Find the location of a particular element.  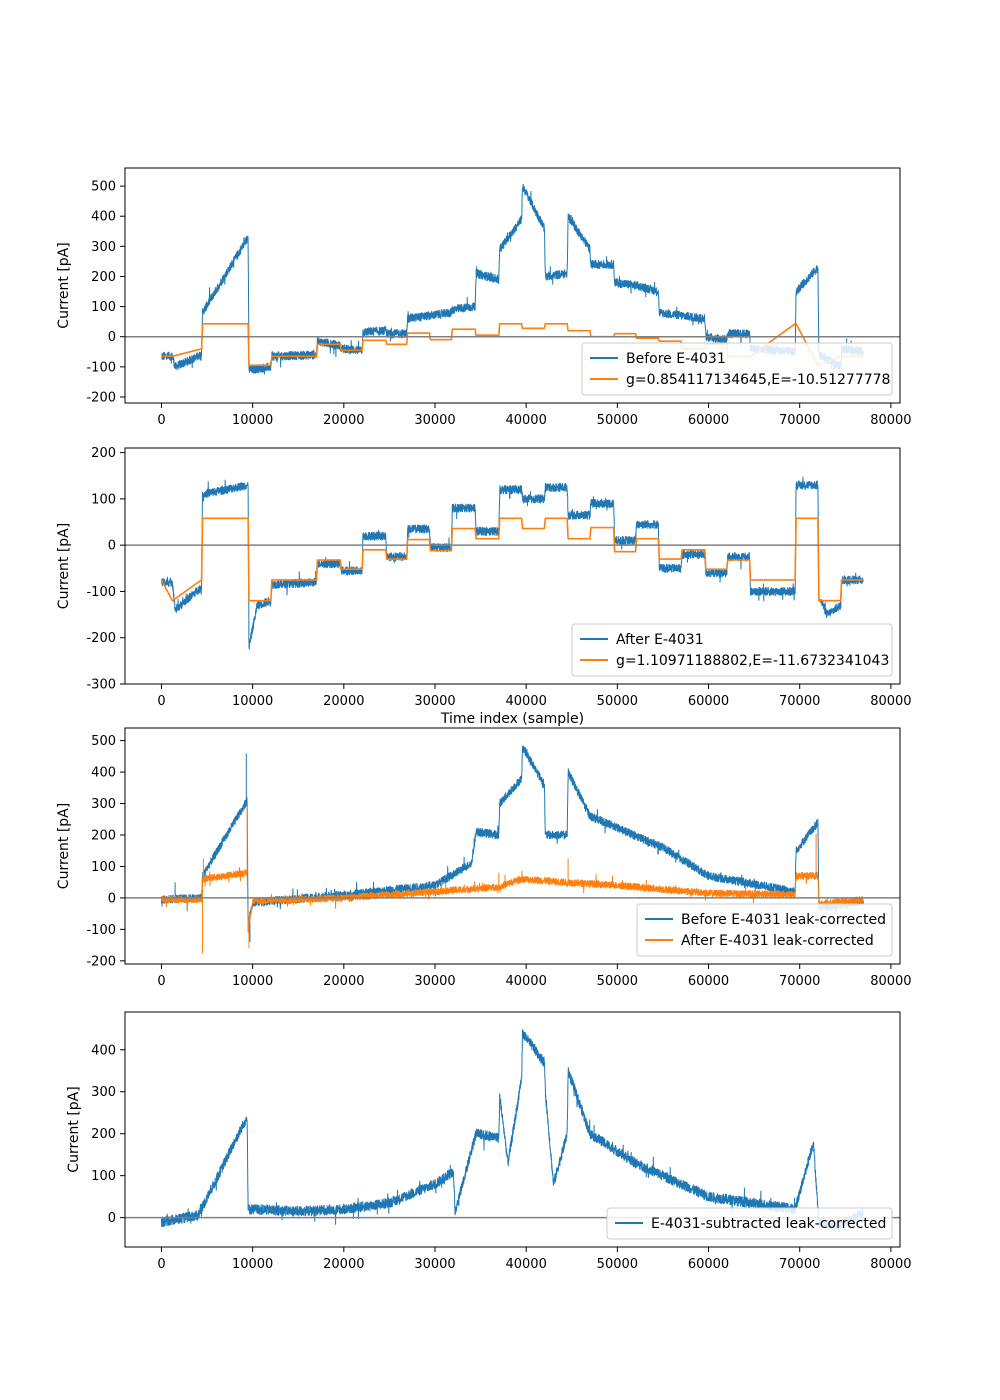

legend: E-4031-subtracted leak-corrected is located at coordinates (749, 1223).